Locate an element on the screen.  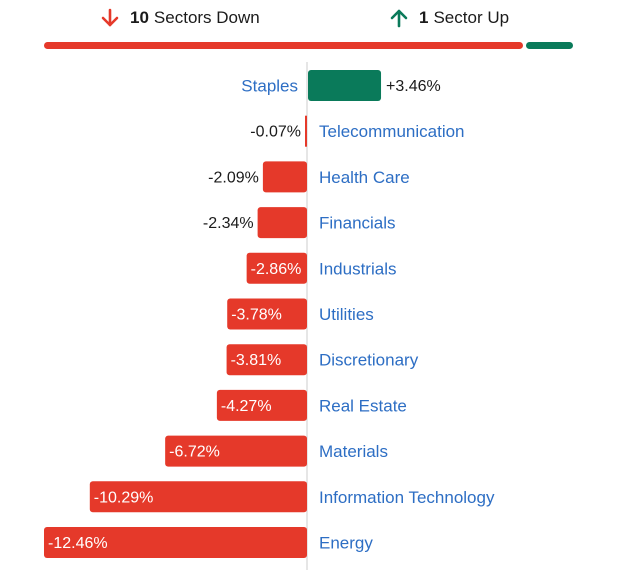
bar-health-care is located at coordinates (284, 177).